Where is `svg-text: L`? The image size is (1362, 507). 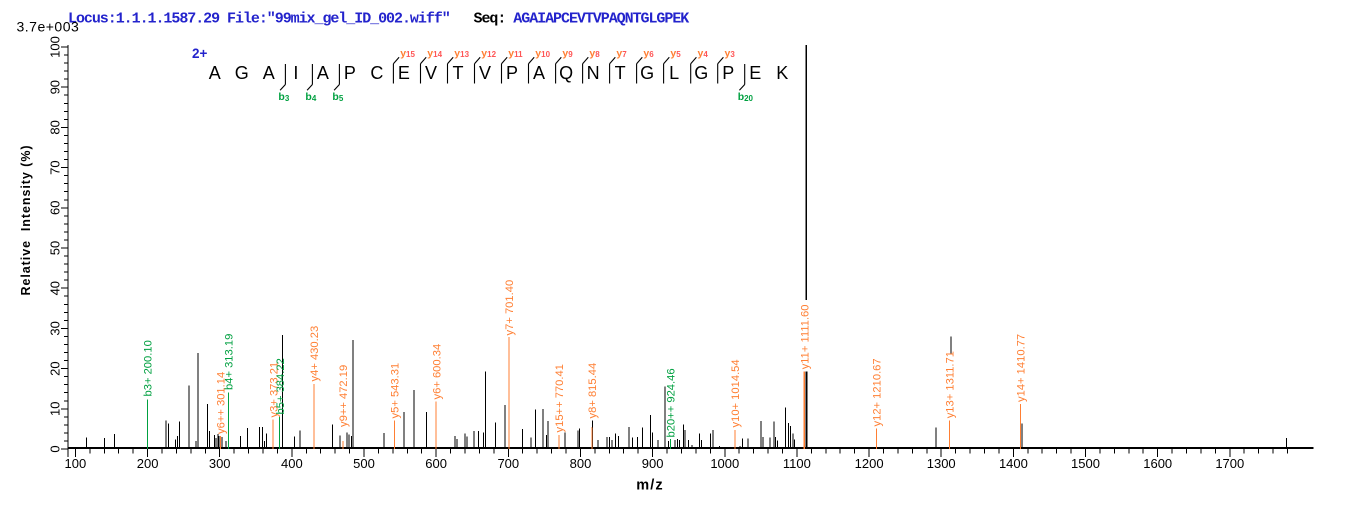 svg-text: L is located at coordinates (674, 73).